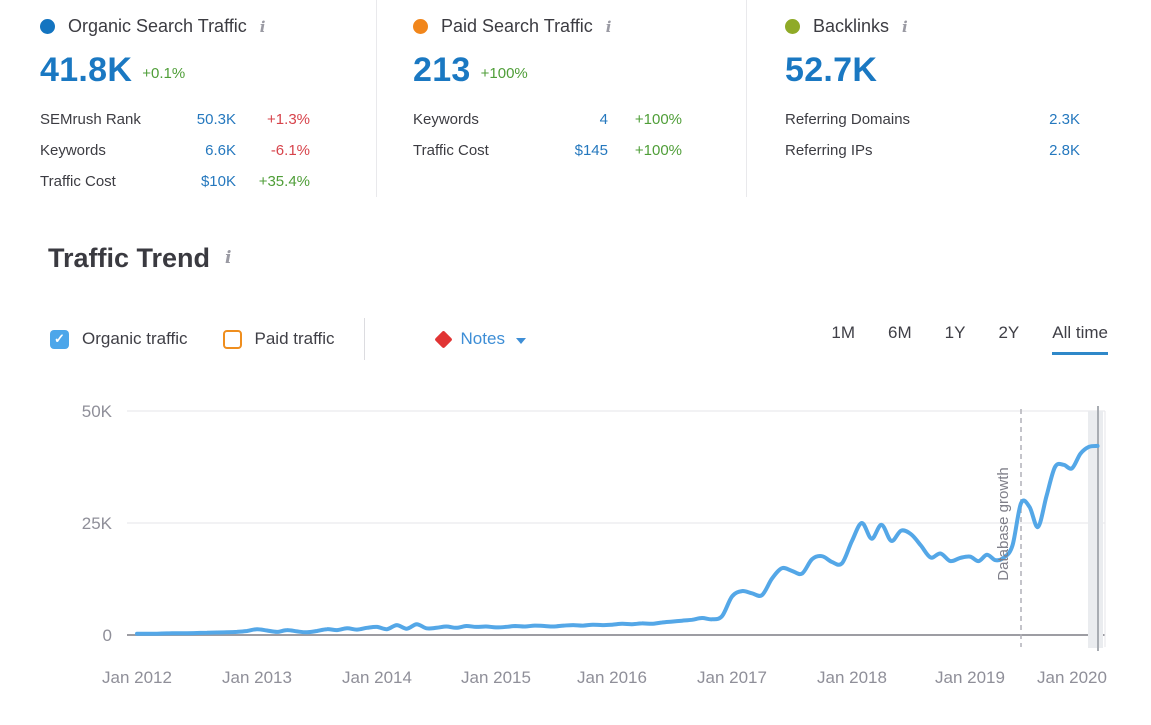  Describe the element at coordinates (900, 332) in the screenshot. I see `tab-6m: 6M` at that location.